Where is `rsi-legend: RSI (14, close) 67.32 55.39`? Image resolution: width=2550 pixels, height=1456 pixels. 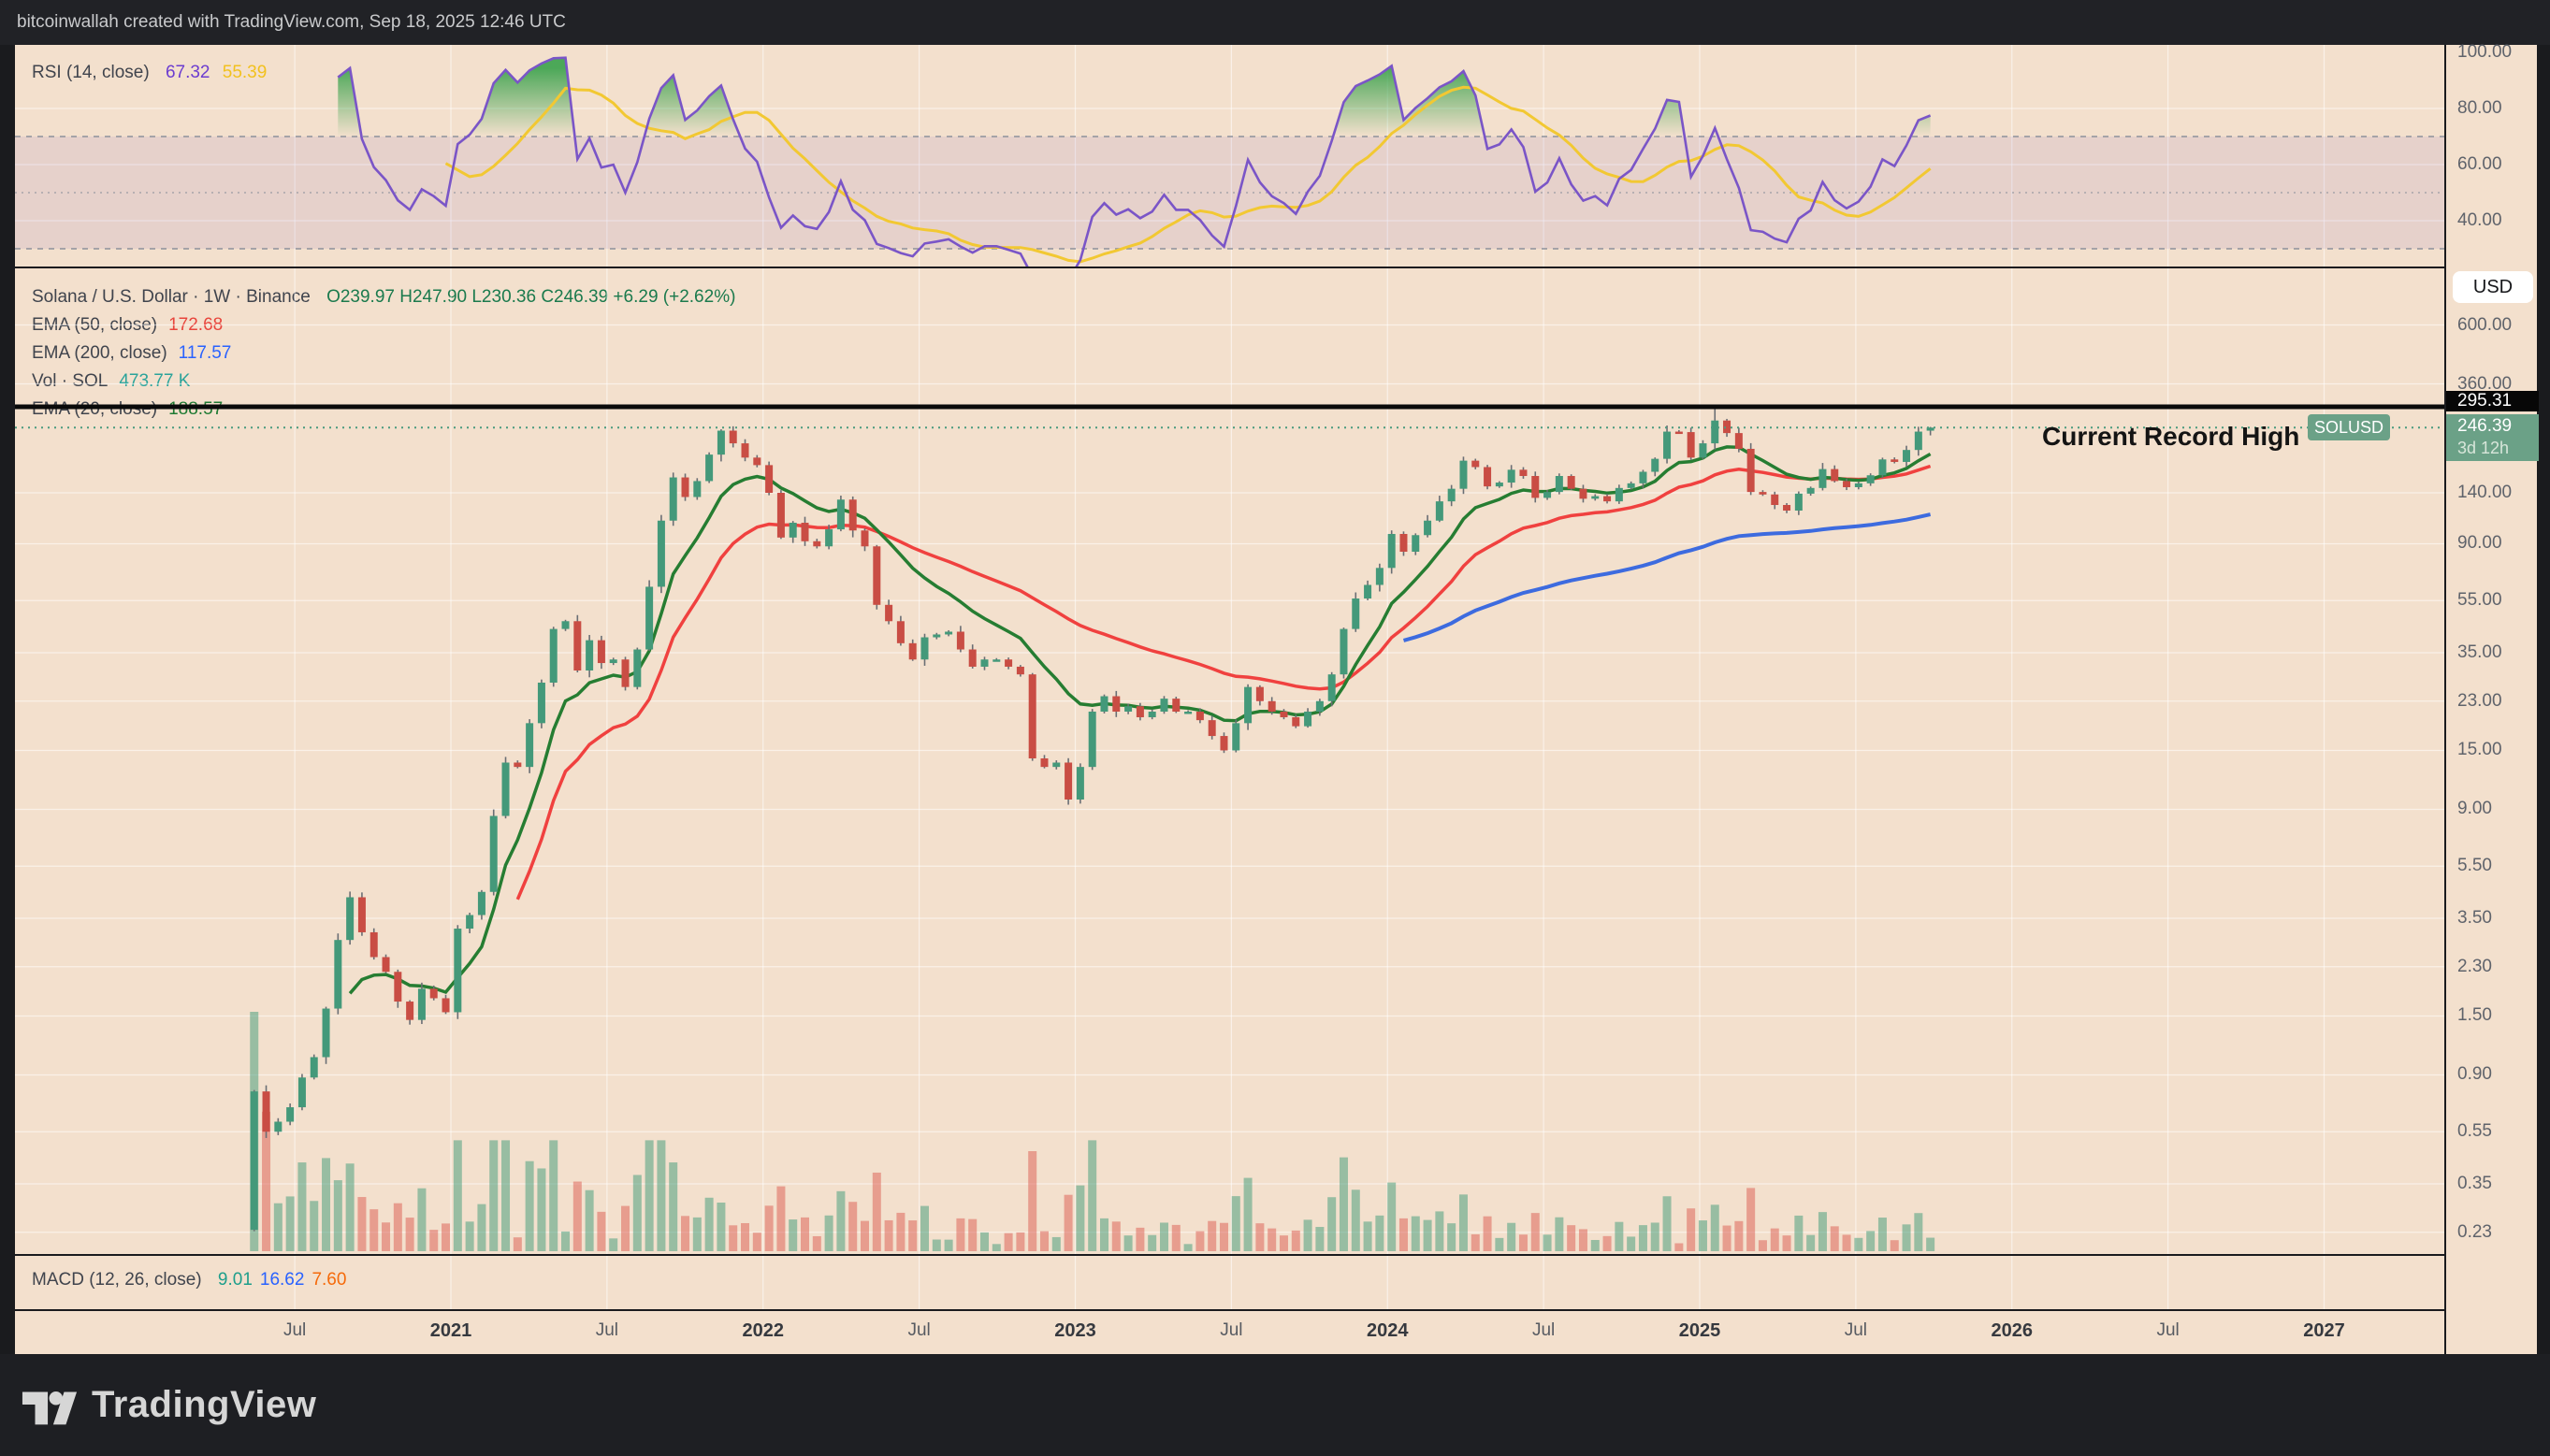
rsi-legend: RSI (14, close) 67.32 55.39 is located at coordinates (149, 73).